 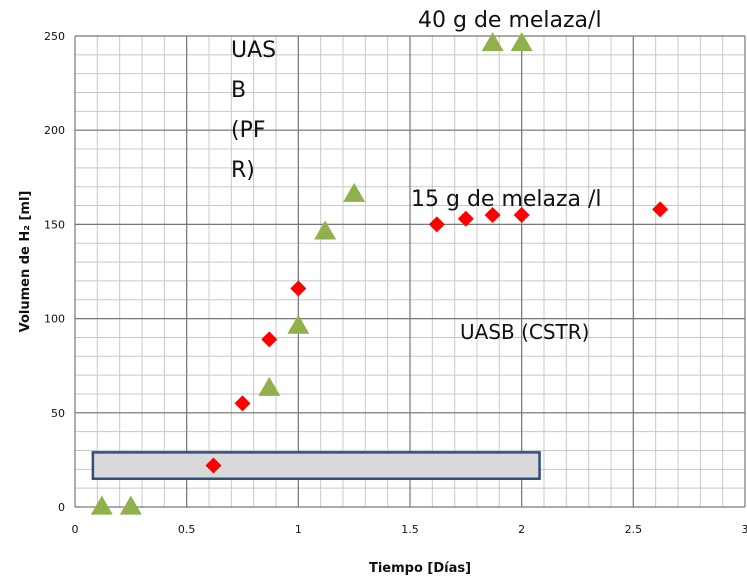 I want to click on y-tick-label: 200, so click(x=54, y=130).